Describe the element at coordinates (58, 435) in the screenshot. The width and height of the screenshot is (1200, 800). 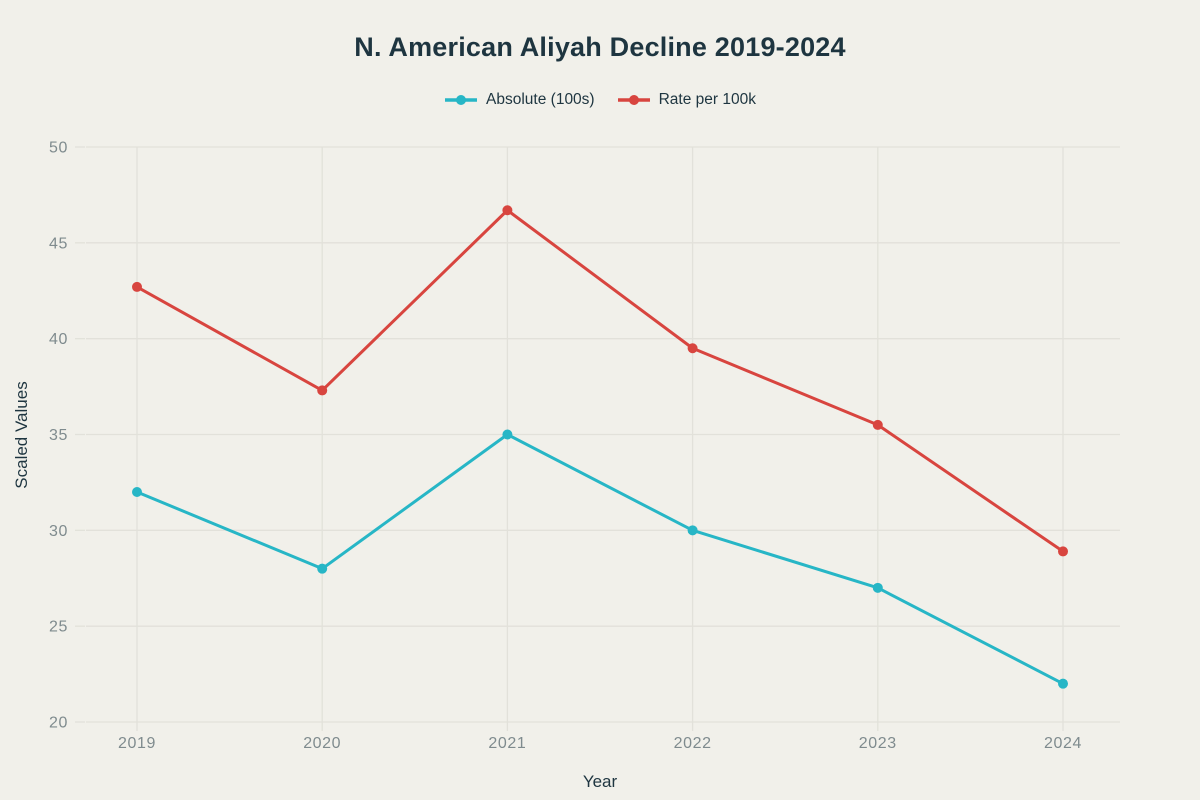
I see `y-tick-label: 35` at that location.